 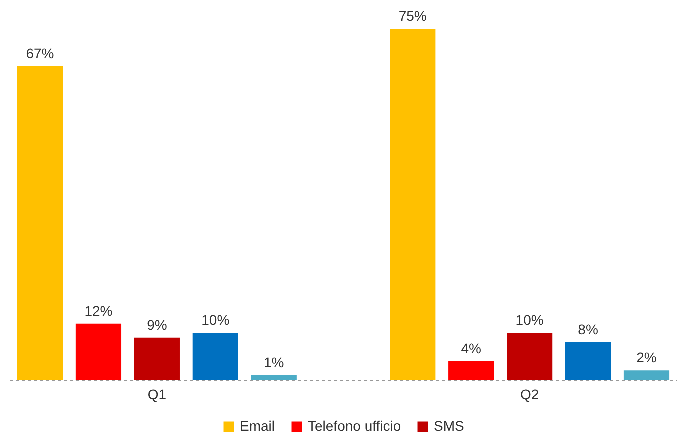 I want to click on data-label: 12%, so click(x=98, y=310).